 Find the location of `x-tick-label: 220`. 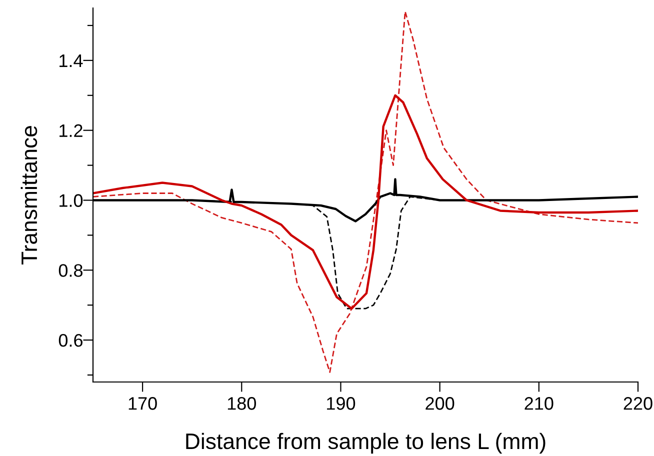

x-tick-label: 220 is located at coordinates (638, 403).